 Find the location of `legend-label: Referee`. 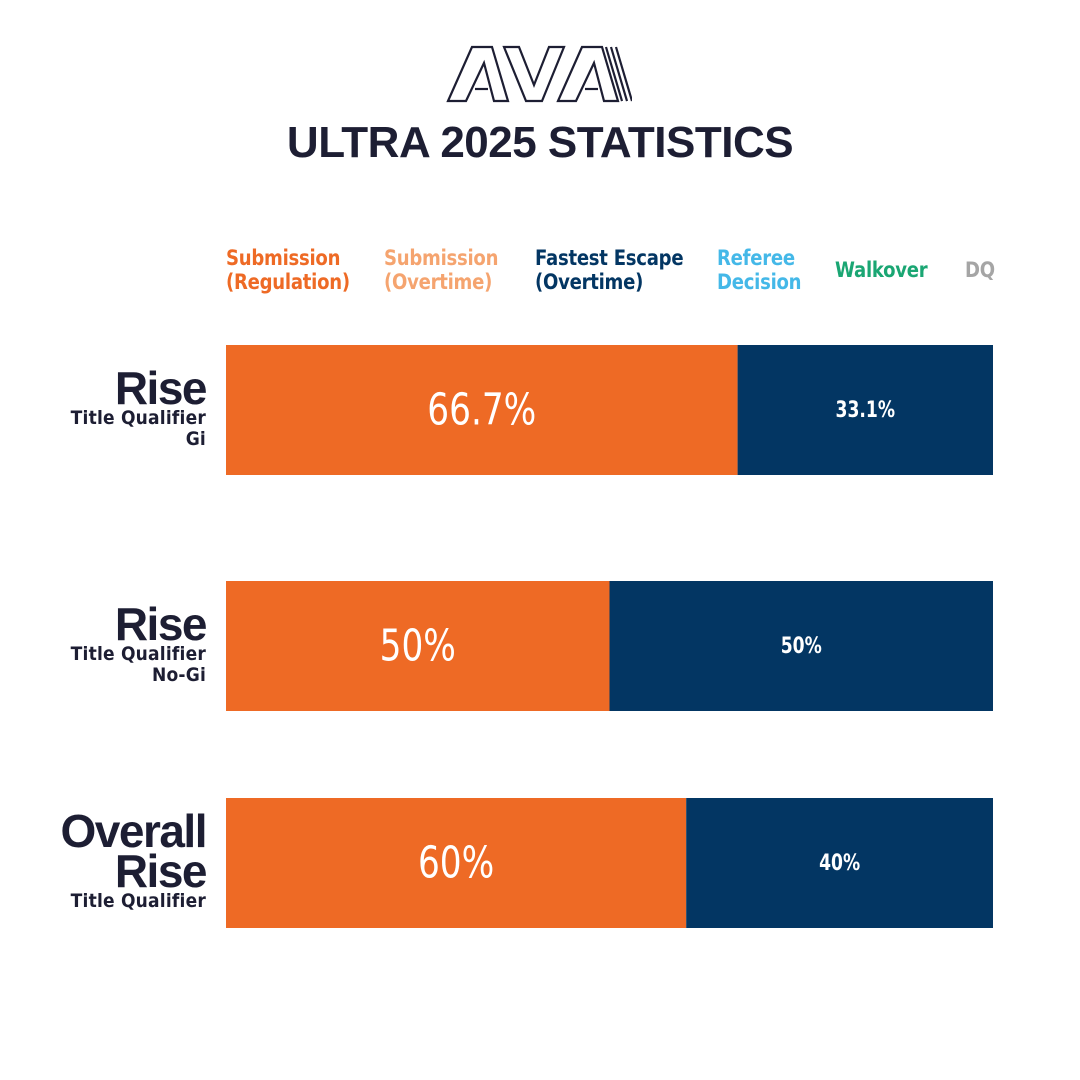

legend-label: Referee is located at coordinates (756, 258).